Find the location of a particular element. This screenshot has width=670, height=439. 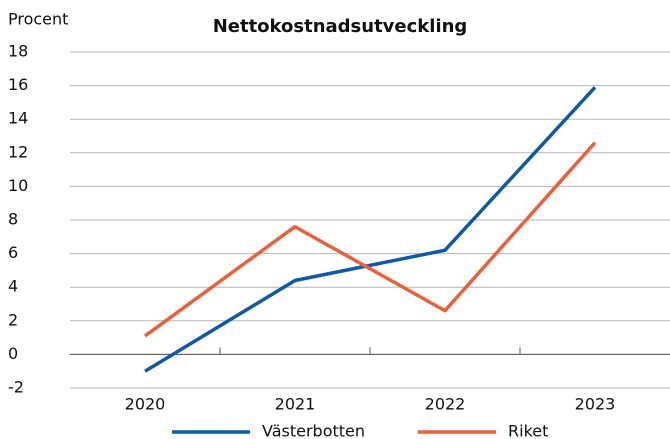

x-tick-label: 2022 is located at coordinates (445, 404).